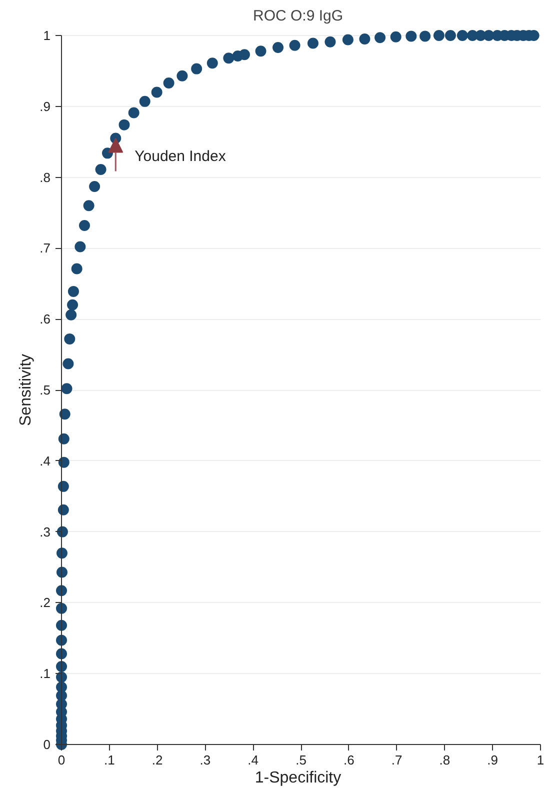 The height and width of the screenshot is (800, 545). What do you see at coordinates (348, 760) in the screenshot?
I see `x-tick-label: .6` at bounding box center [348, 760].